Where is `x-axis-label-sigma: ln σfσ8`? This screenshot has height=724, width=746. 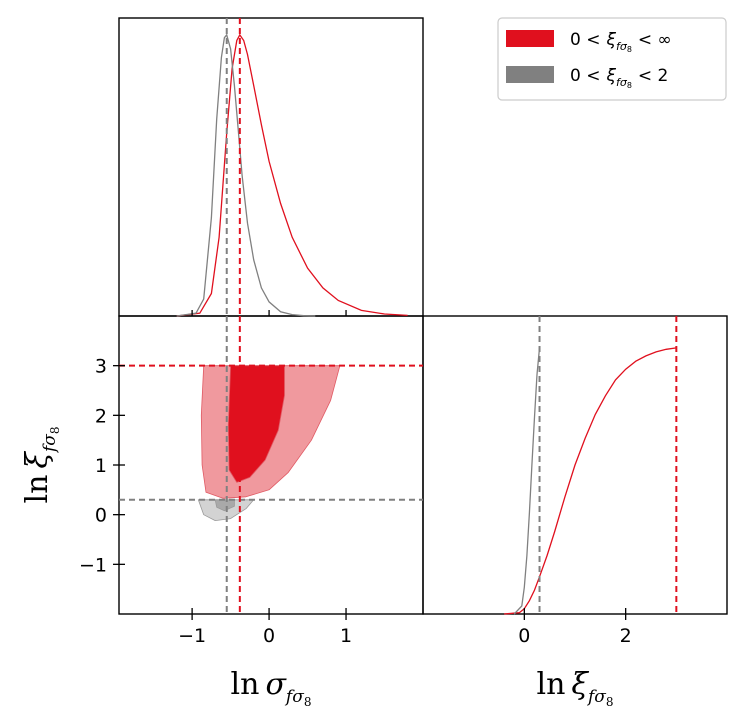
x-axis-label-sigma: ln σfσ8 is located at coordinates (271, 688).